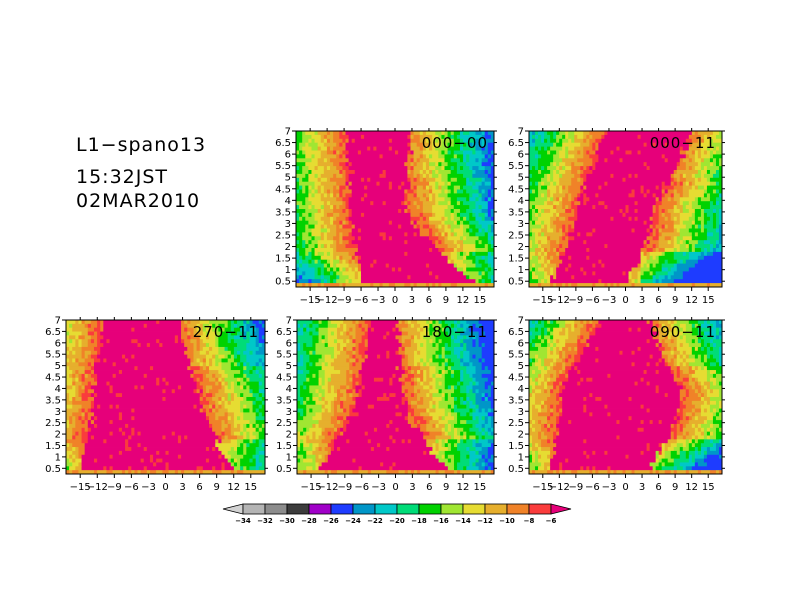  Describe the element at coordinates (53, 400) in the screenshot. I see `y-tick-label: 3.5` at that location.